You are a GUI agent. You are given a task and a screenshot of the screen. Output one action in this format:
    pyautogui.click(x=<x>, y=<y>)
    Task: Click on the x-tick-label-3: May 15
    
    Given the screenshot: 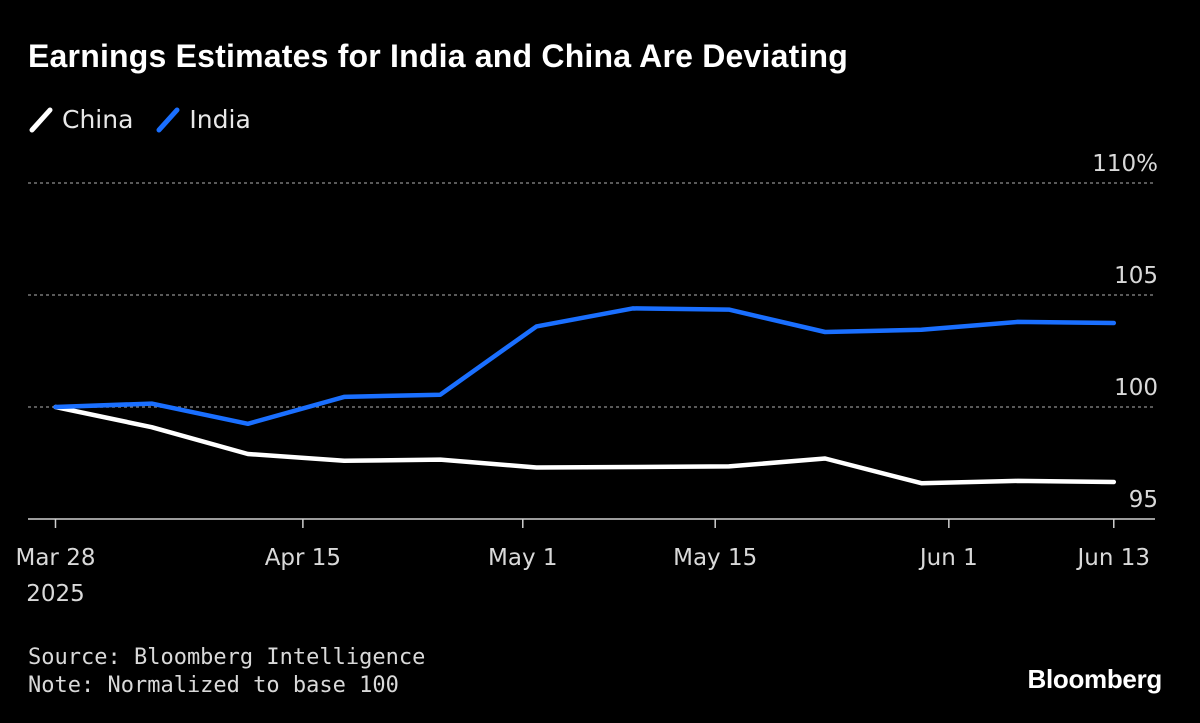 What is the action you would take?
    pyautogui.click(x=715, y=558)
    